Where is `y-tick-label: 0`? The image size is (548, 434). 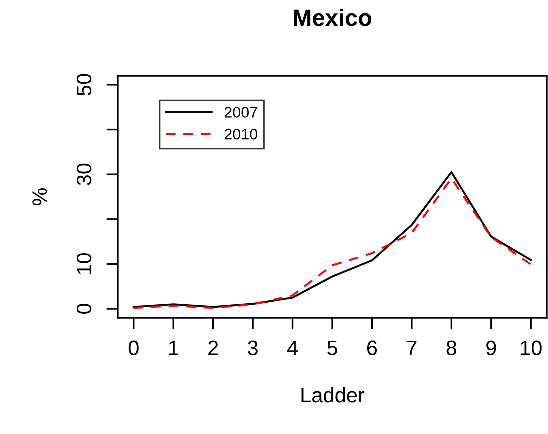
y-tick-label: 0 is located at coordinates (84, 309).